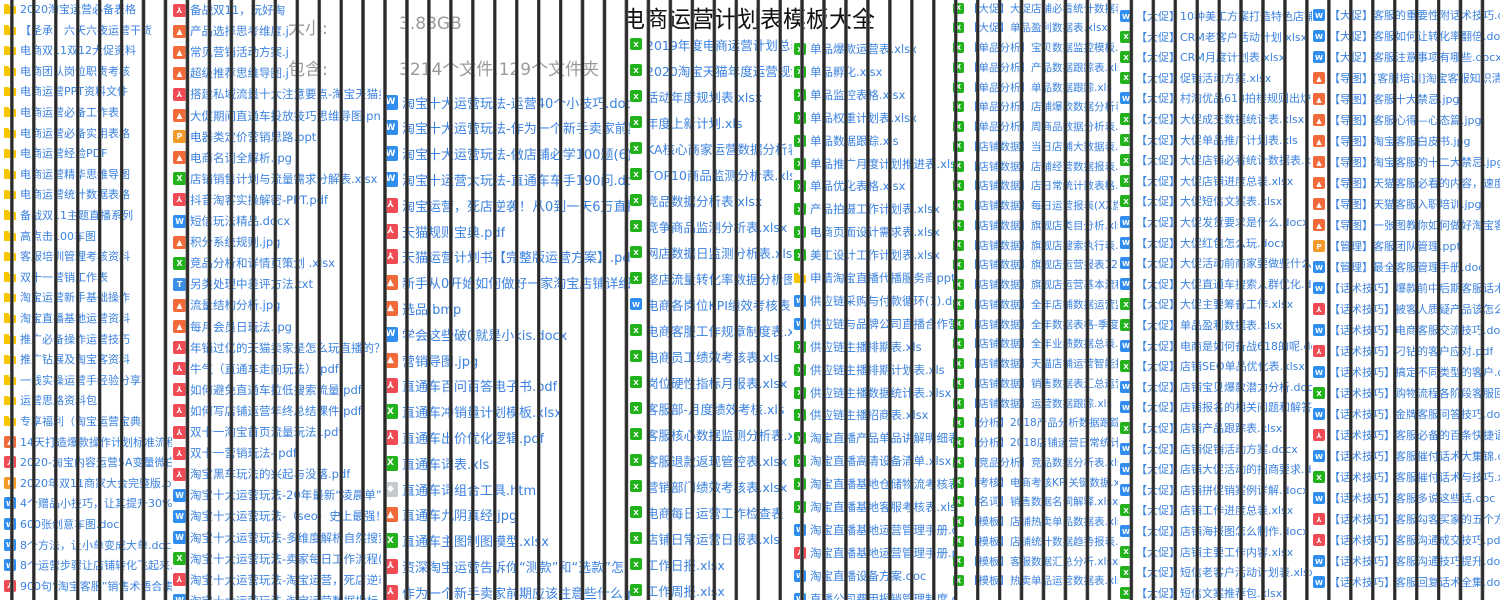 The width and height of the screenshot is (1500, 600). What do you see at coordinates (277, 516) in the screenshot?
I see `file-item: W 淘宝十大运营玩法-（seo）史上最强！3步搞` at bounding box center [277, 516].